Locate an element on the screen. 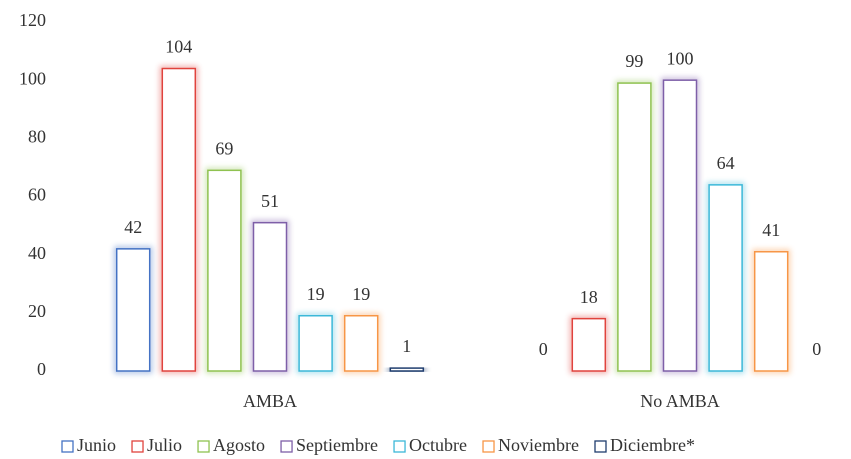 This screenshot has width=851, height=459. y-tick-label: 0 is located at coordinates (41, 369).